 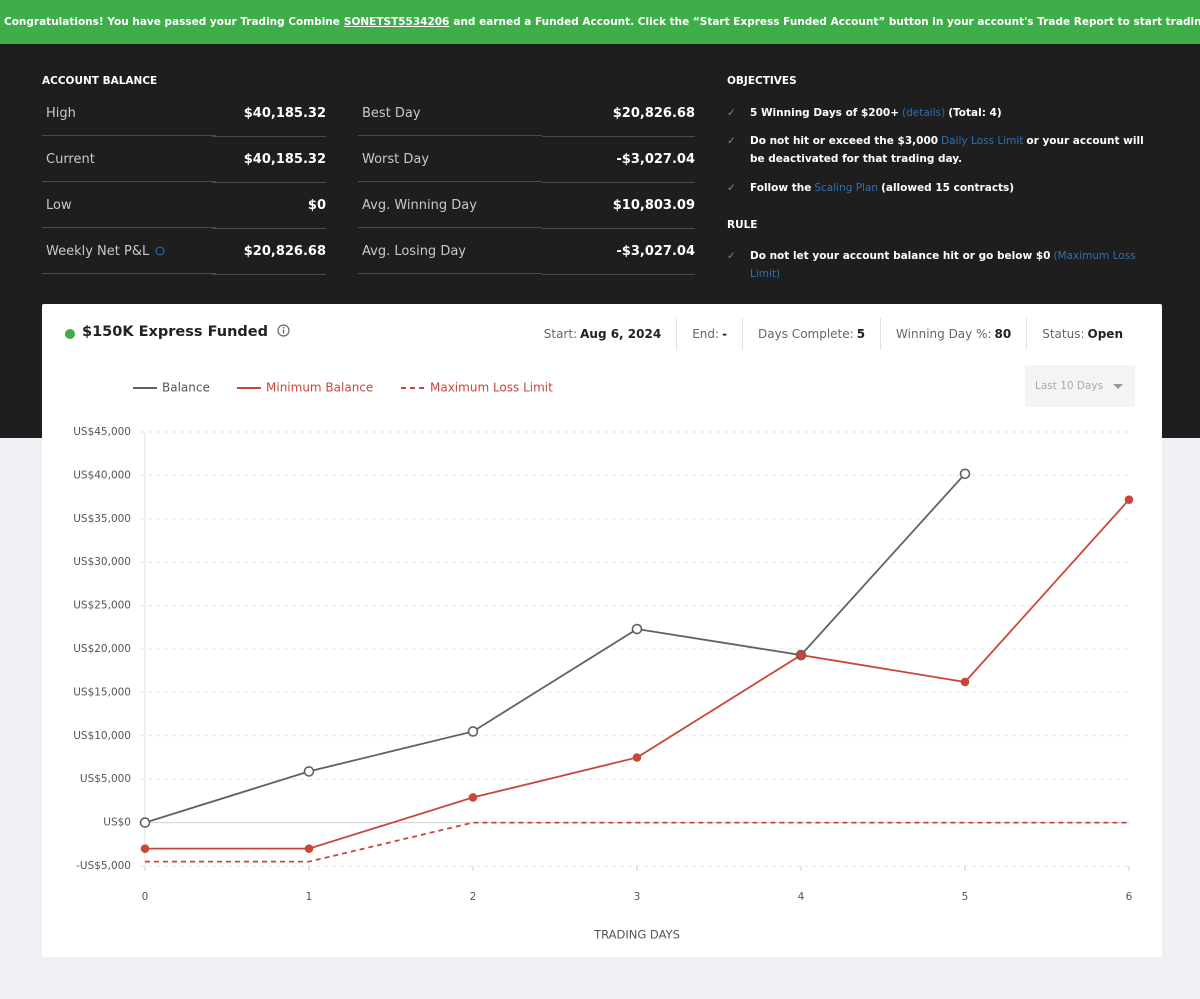 I want to click on balance-label: Avg. Losing Day, so click(x=450, y=251).